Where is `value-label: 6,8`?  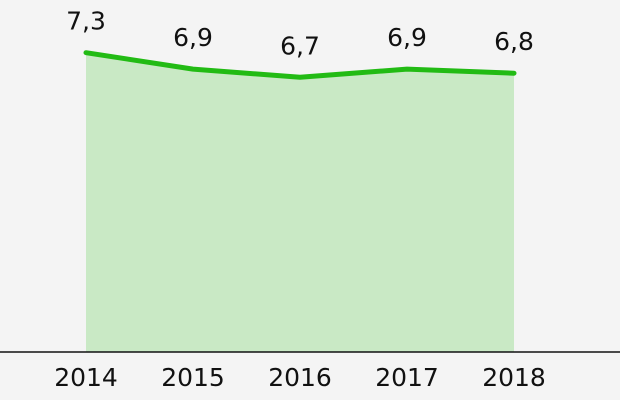 value-label: 6,8 is located at coordinates (514, 41).